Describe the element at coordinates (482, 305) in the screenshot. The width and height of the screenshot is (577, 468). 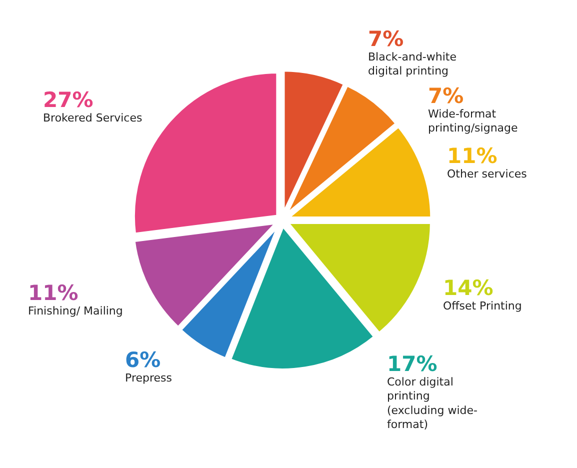
I see `slice-label: Offset Printing` at that location.